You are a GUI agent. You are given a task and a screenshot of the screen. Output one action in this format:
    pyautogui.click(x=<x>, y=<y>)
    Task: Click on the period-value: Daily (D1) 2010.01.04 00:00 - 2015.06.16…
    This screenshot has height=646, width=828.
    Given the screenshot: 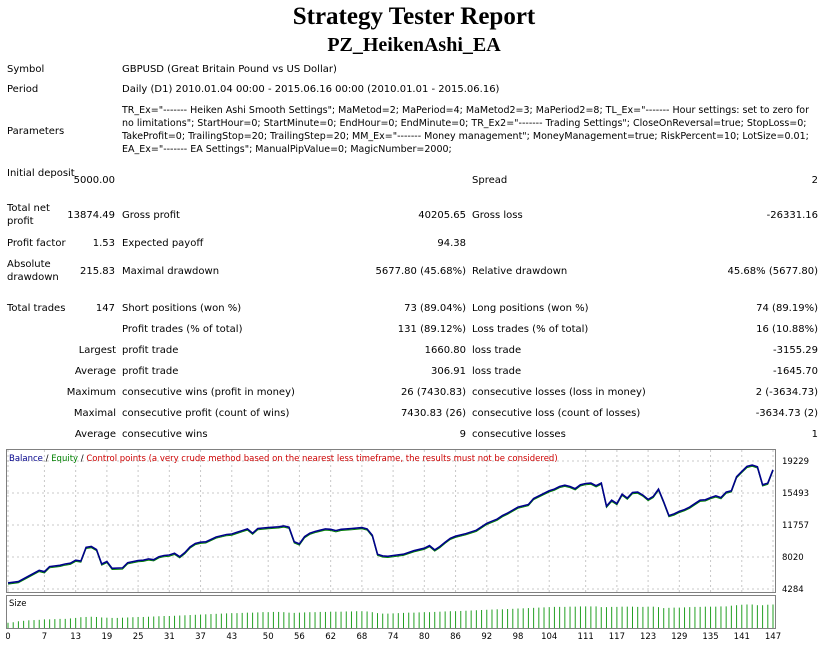 What is the action you would take?
    pyautogui.click(x=311, y=89)
    